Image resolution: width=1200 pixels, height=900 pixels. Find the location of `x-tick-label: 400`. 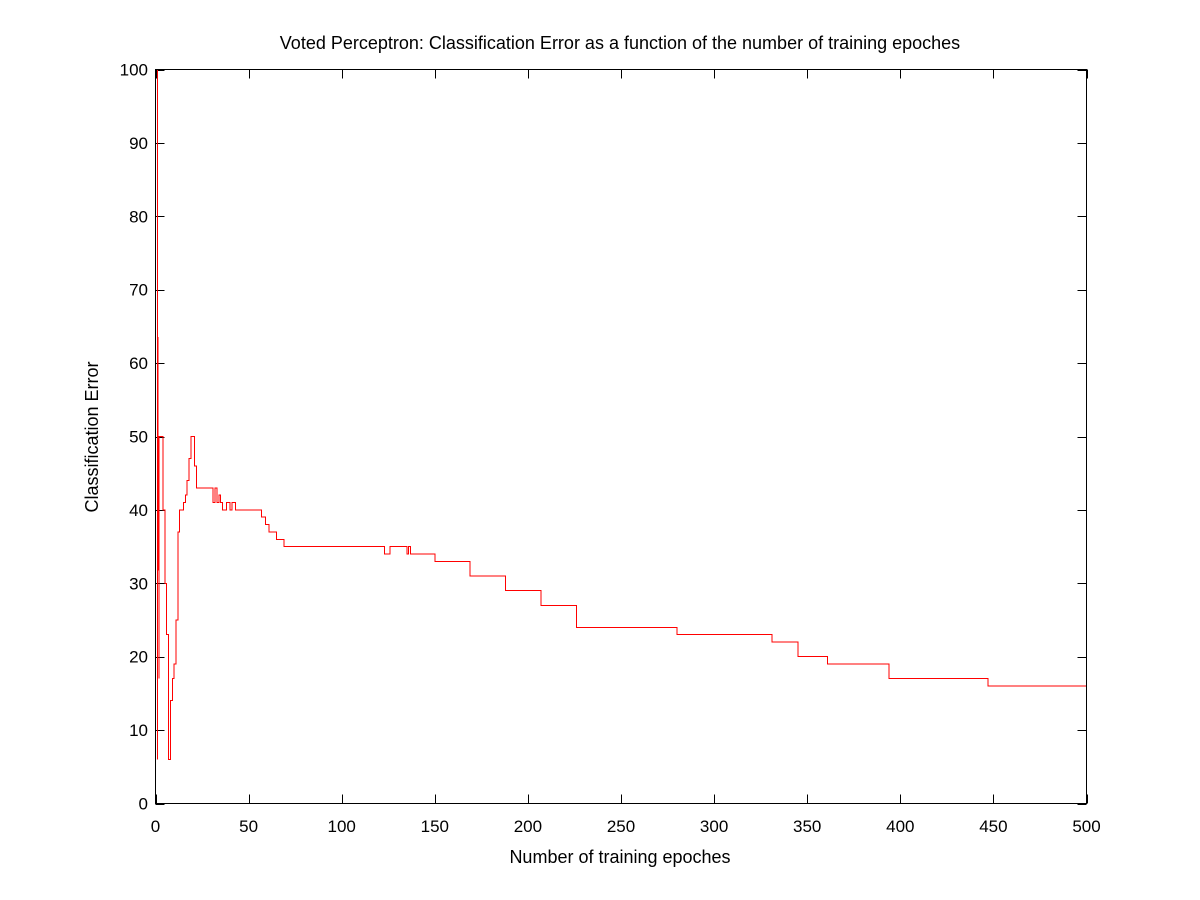

x-tick-label: 400 is located at coordinates (900, 826).